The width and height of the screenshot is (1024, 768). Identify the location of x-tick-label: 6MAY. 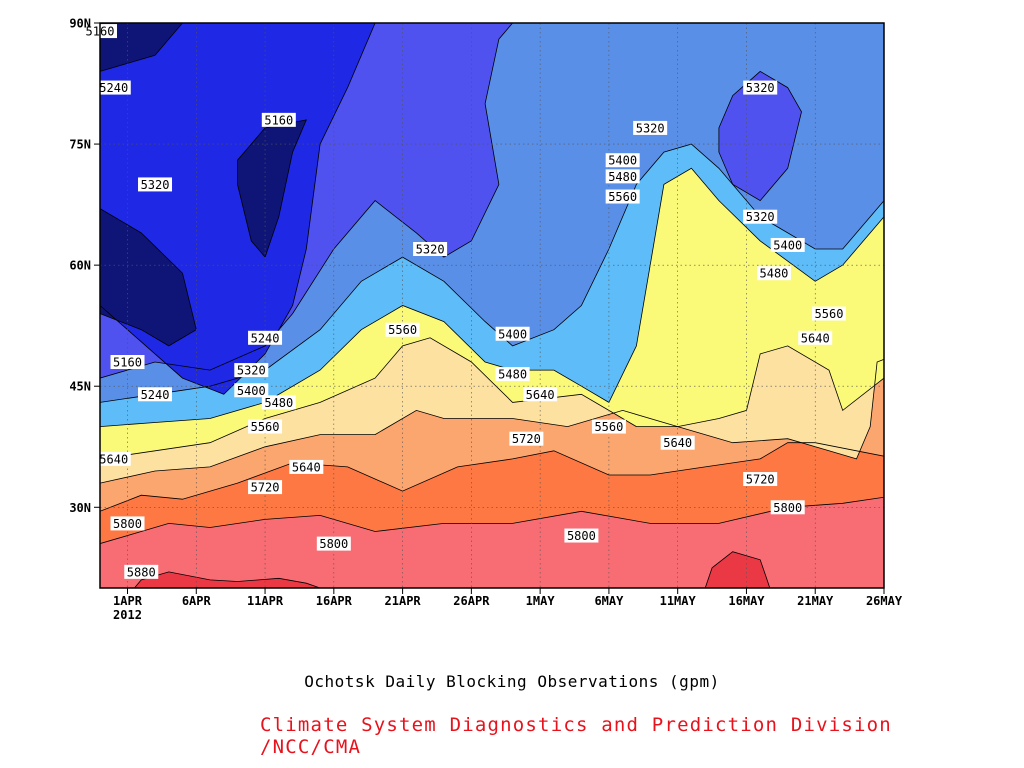
(609, 601).